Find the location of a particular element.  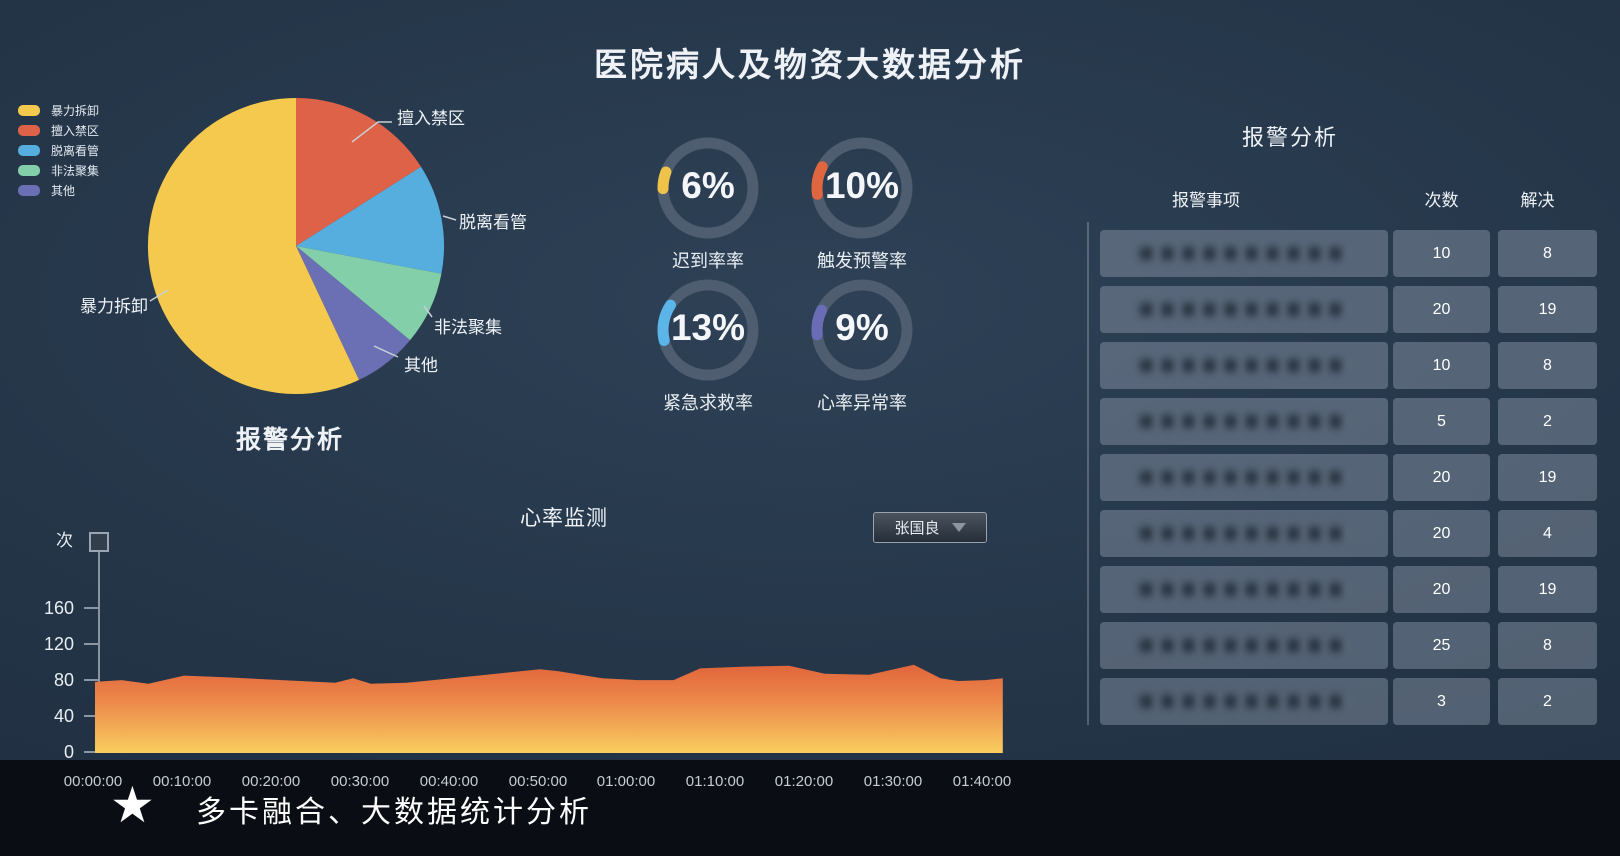

col-header-1: 次数 is located at coordinates (1441, 200).